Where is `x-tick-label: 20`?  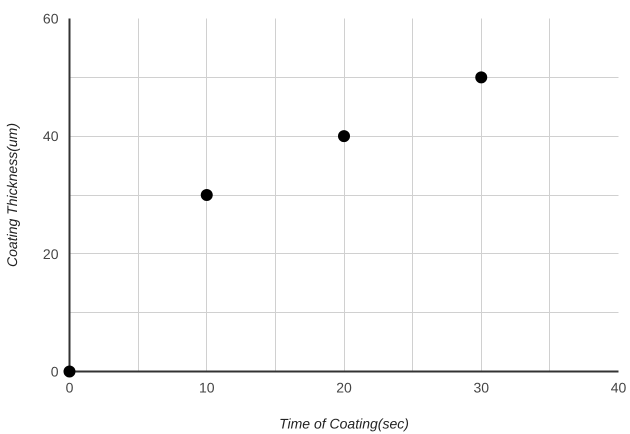 x-tick-label: 20 is located at coordinates (344, 388).